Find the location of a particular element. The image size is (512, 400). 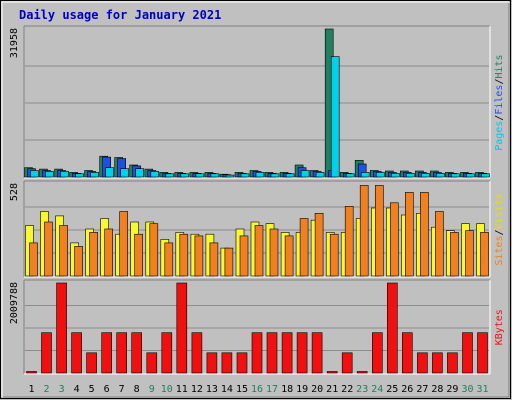

x-tick-label-23: 23 is located at coordinates (362, 389).